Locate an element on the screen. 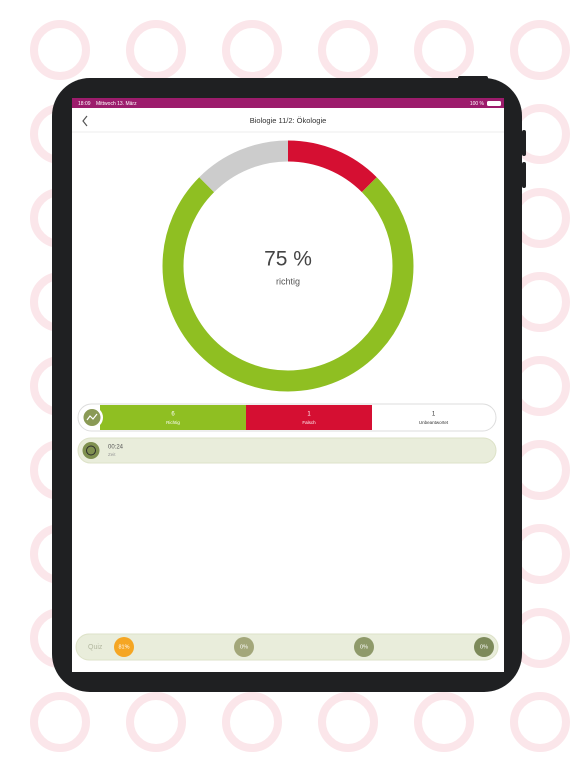 This screenshot has width=576, height=768. battery-icon is located at coordinates (494, 103).